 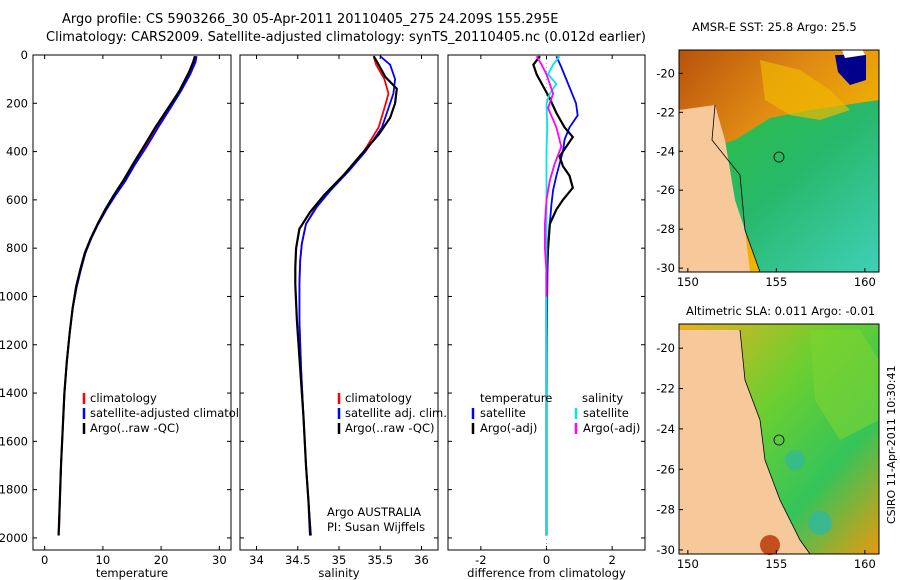 What do you see at coordinates (14, 538) in the screenshot?
I see `y-tick-label: 2000` at bounding box center [14, 538].